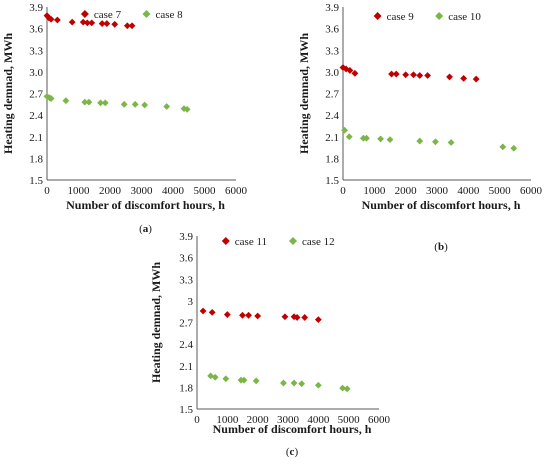 The image size is (550, 464). I want to click on legend-label: case 12, so click(318, 242).